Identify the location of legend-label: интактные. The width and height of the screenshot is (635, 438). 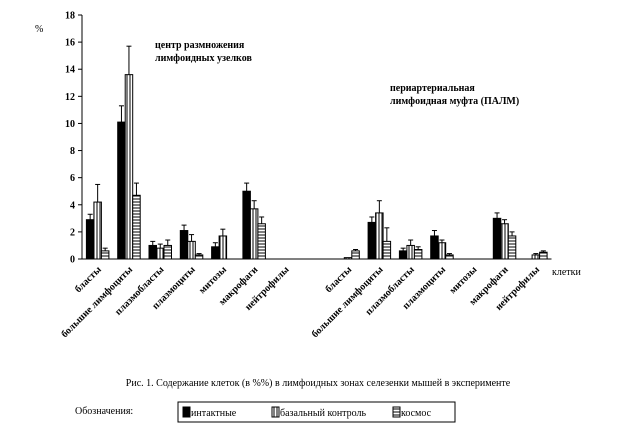
(214, 413).